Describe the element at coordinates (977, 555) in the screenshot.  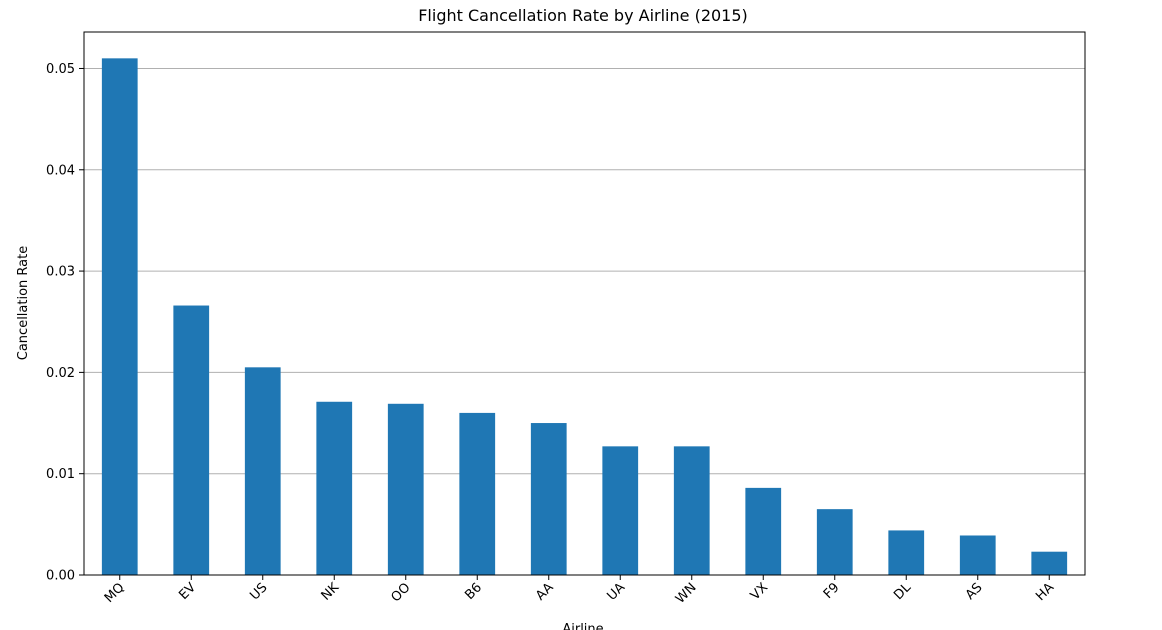
I see `bar-as` at that location.